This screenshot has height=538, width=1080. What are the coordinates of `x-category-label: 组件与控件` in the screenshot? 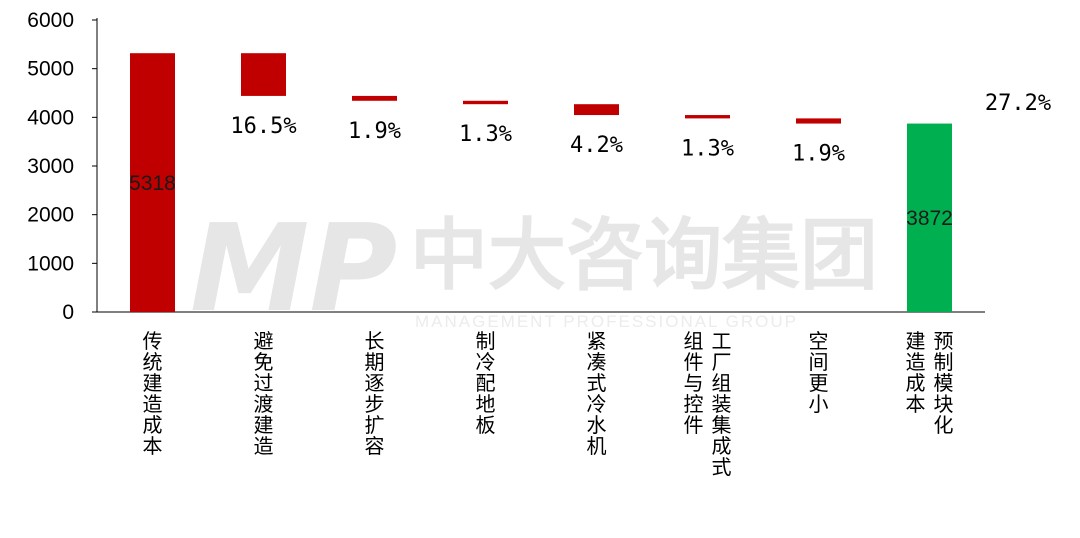 It's located at (694, 383).